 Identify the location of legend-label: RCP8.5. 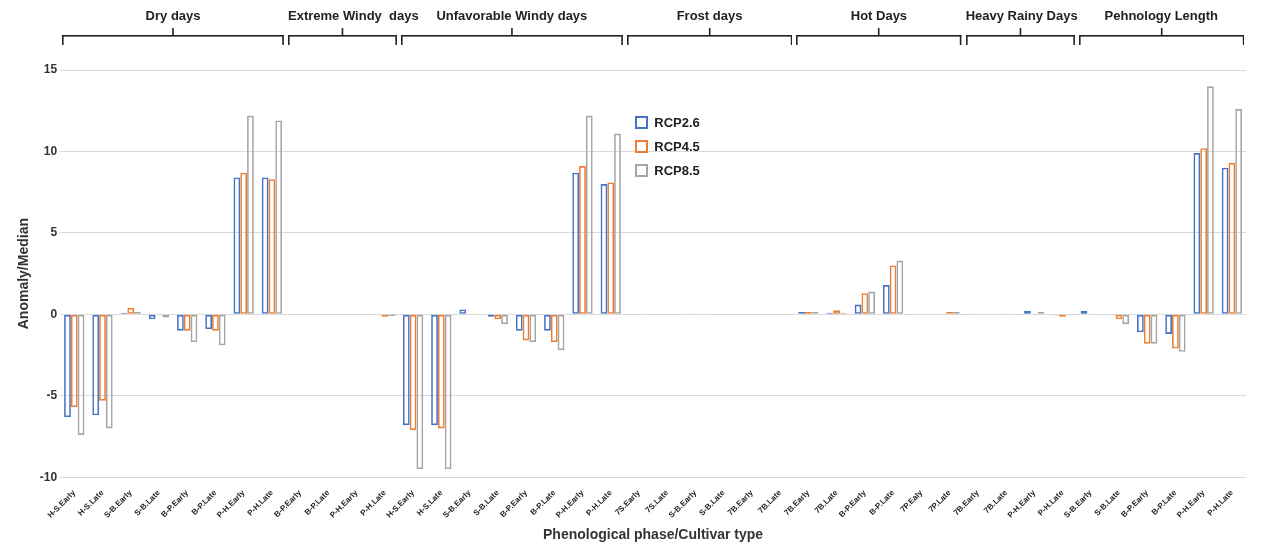
(677, 170).